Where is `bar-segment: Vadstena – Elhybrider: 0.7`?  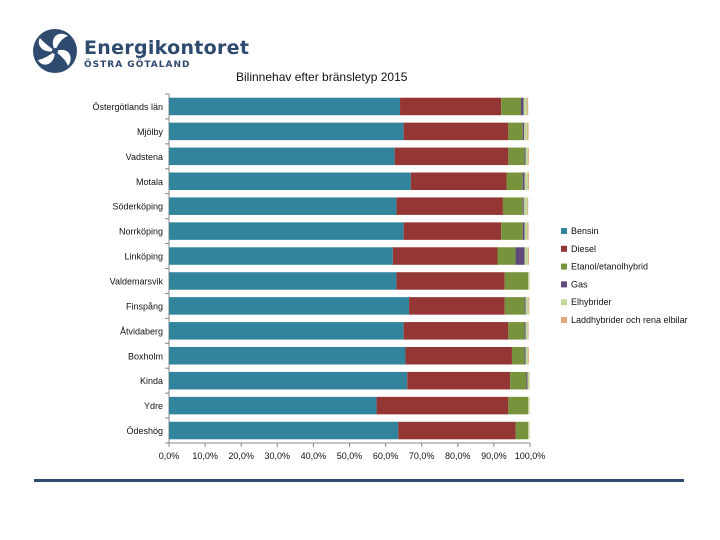 bar-segment: Vadstena – Elhybrider: 0.7 is located at coordinates (527, 156).